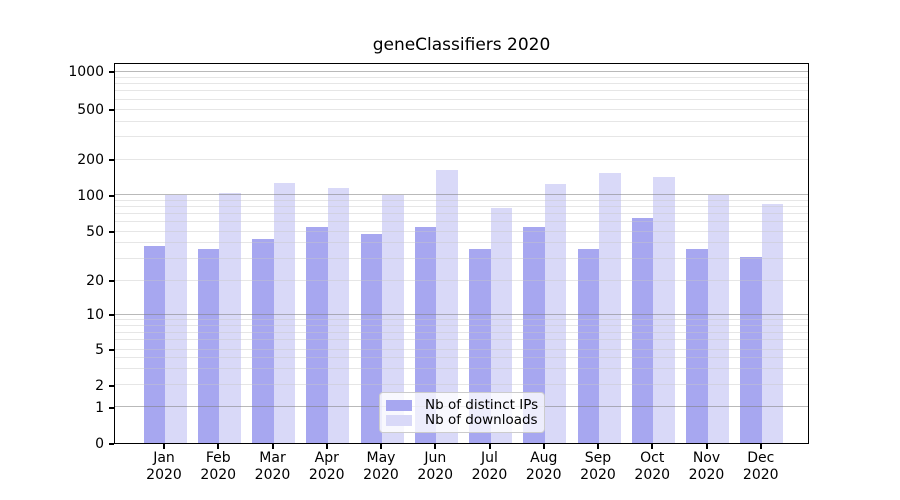 This screenshot has width=900, height=500. I want to click on bar-distinct-ips-dec, so click(751, 349).